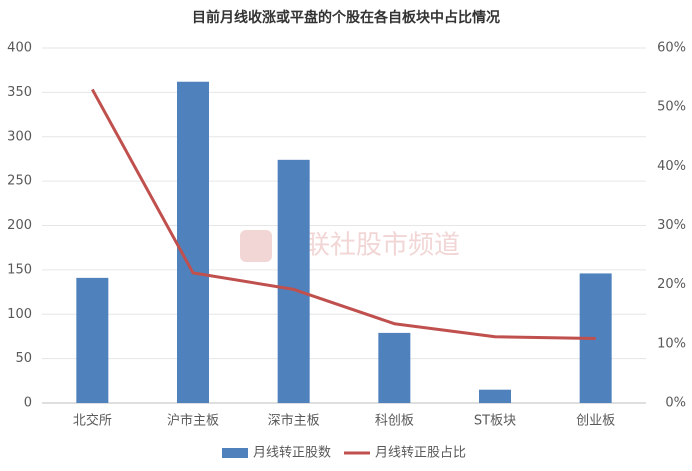  Describe the element at coordinates (671, 48) in the screenshot. I see `y2-tick-label: 60%` at that location.